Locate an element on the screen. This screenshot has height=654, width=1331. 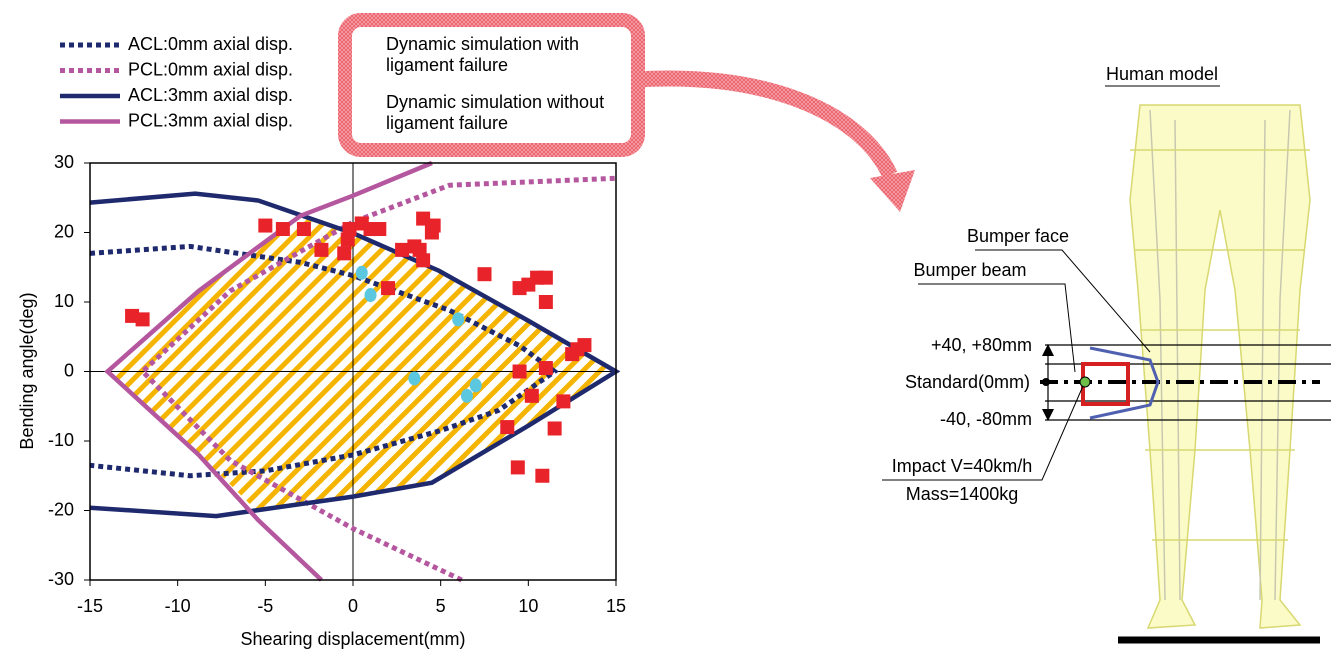
legend-label: Dynamic simulation with ligament failure is located at coordinates (483, 54).